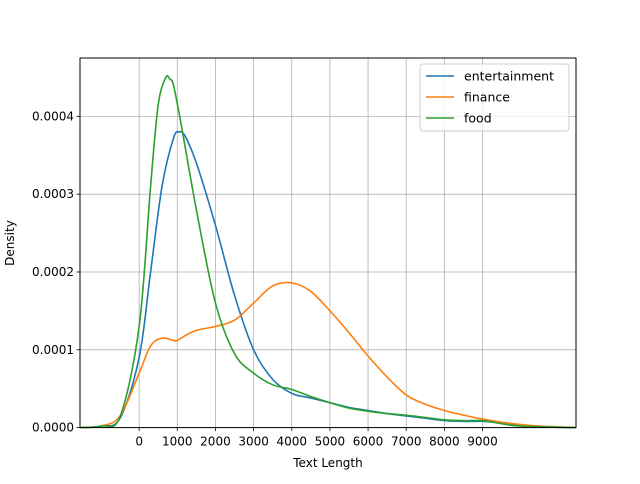 This screenshot has height=484, width=640. Describe the element at coordinates (478, 118) in the screenshot. I see `legend-label-food: food` at that location.